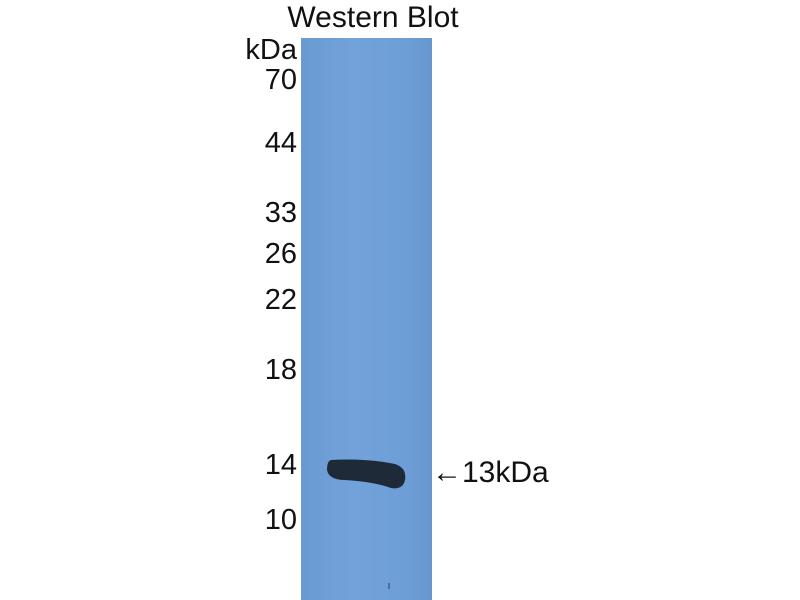 The height and width of the screenshot is (600, 800). What do you see at coordinates (389, 586) in the screenshot?
I see `membrane-speck` at bounding box center [389, 586].